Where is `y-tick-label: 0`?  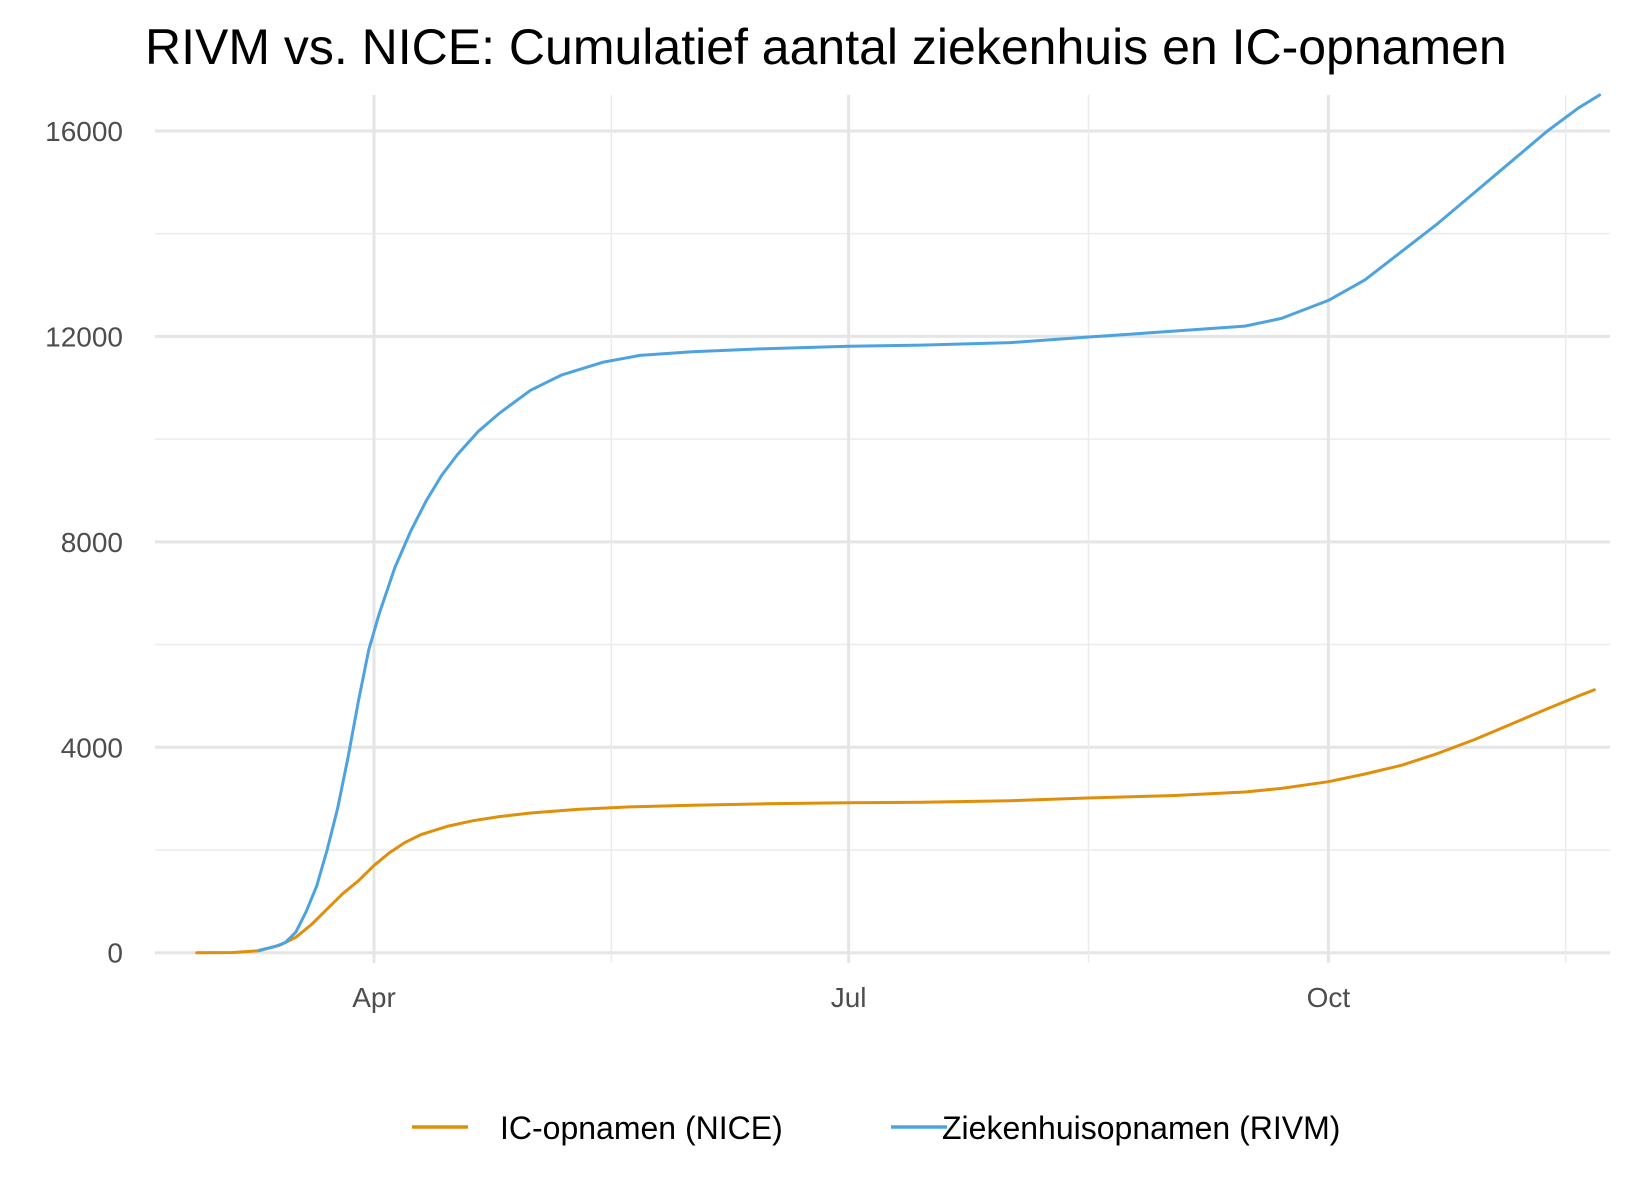 y-tick-label: 0 is located at coordinates (115, 953).